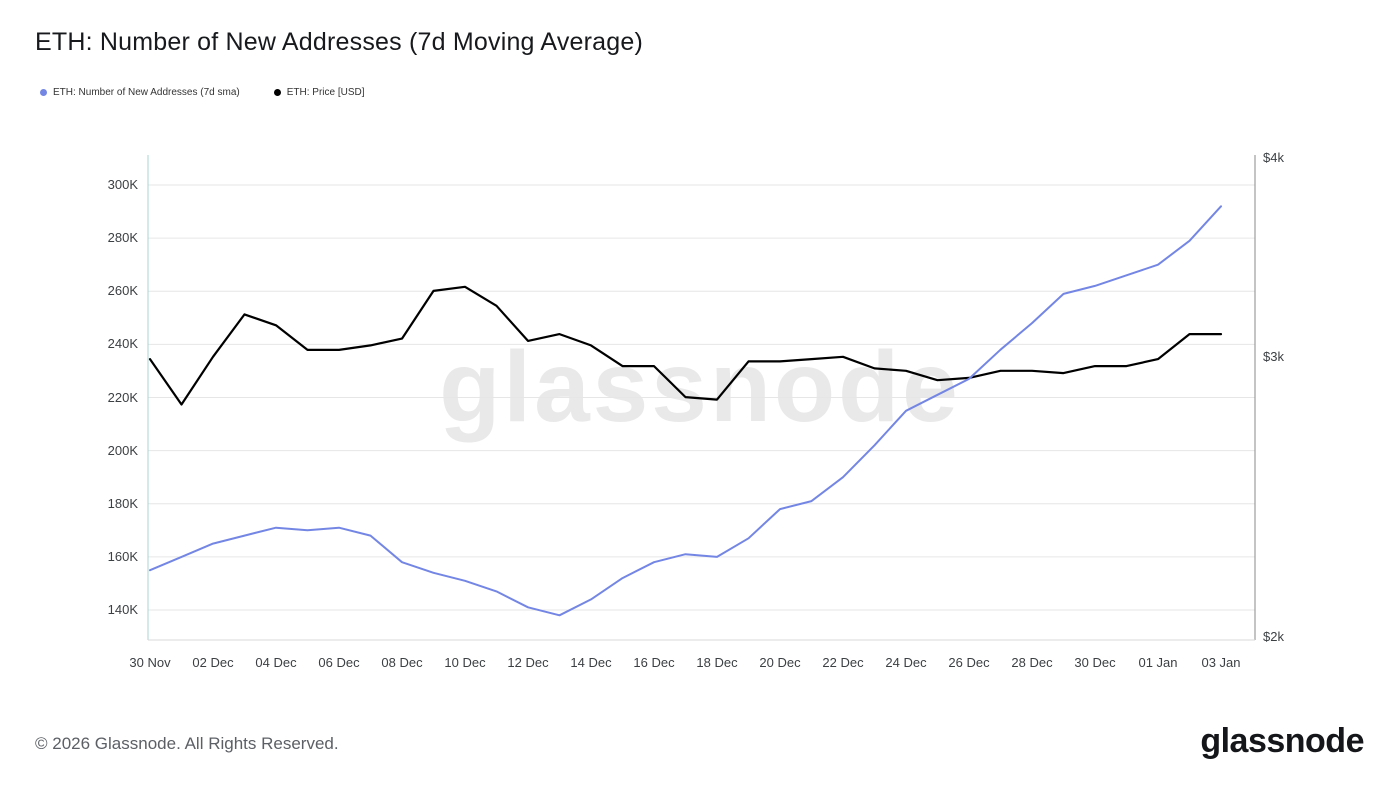  Describe the element at coordinates (122, 238) in the screenshot. I see `left-axis-tick-label: 280K` at that location.